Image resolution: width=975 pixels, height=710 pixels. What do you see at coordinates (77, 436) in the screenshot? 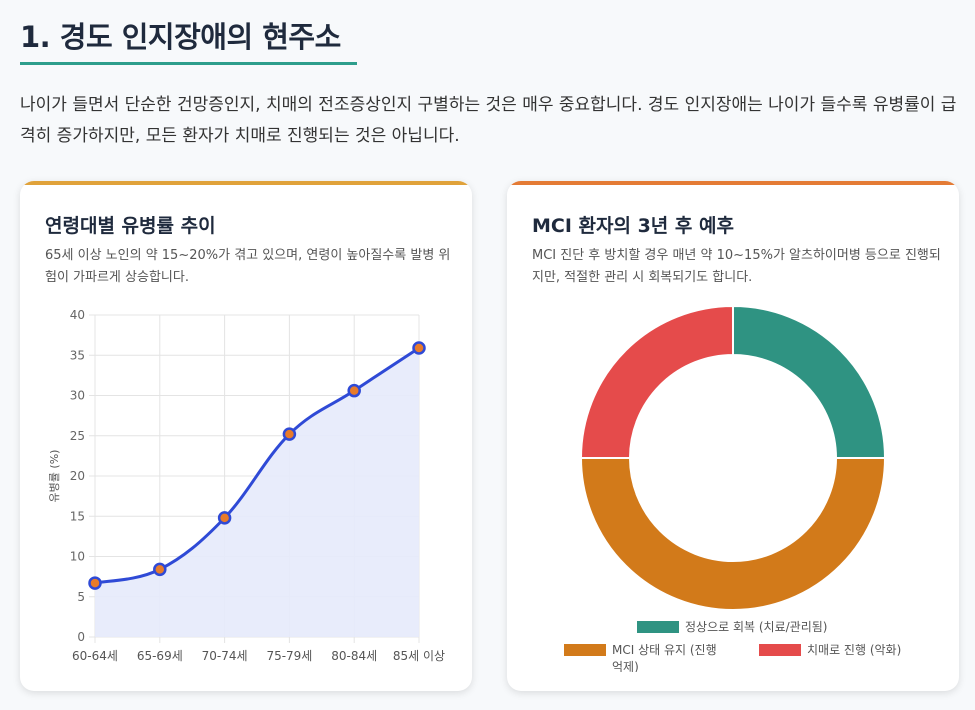
I see `y-tick-label: 25` at bounding box center [77, 436].